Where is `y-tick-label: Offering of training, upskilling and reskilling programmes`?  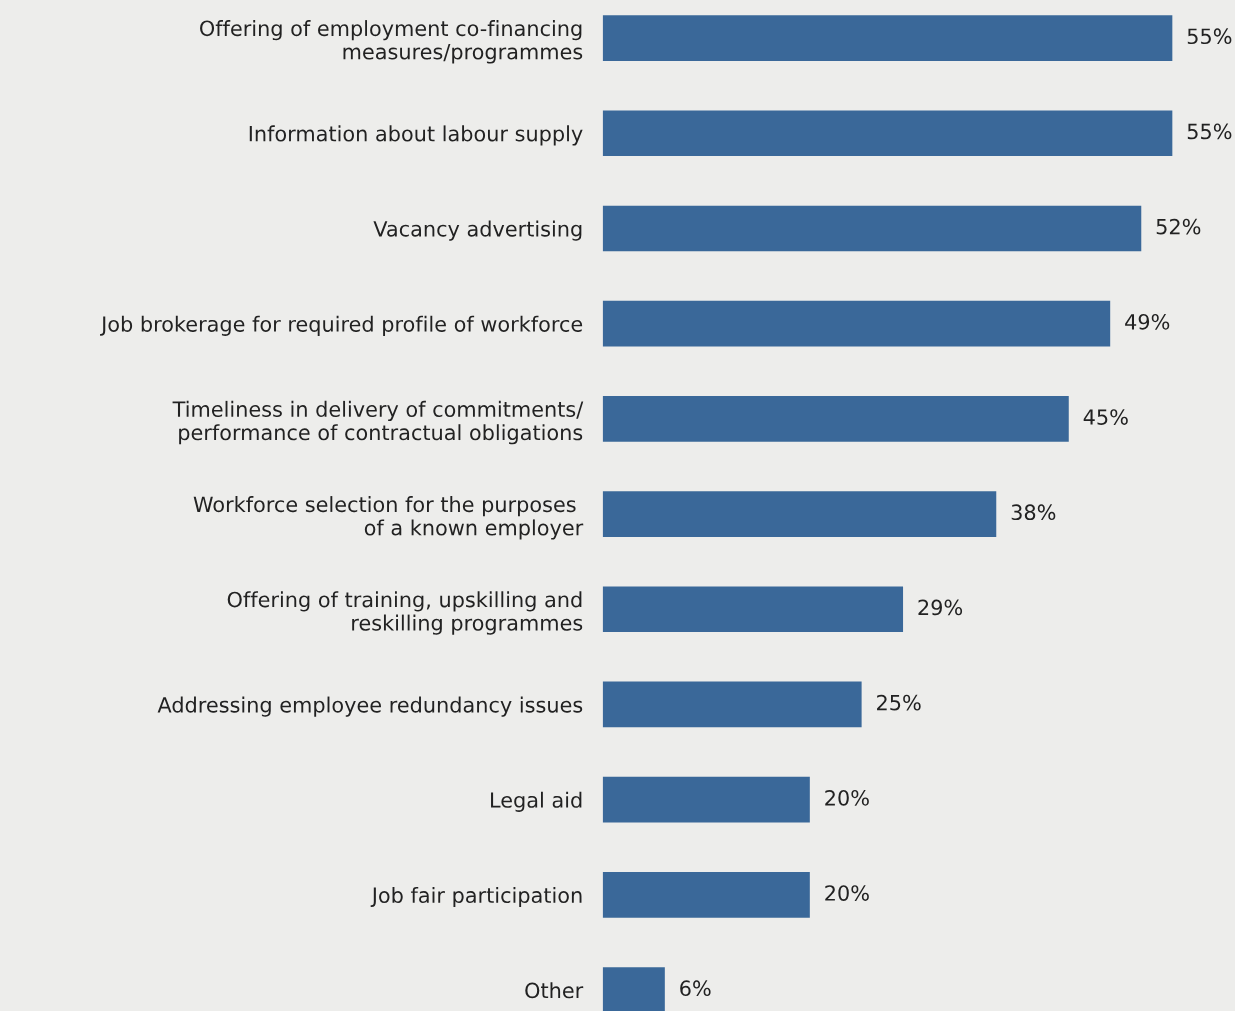 y-tick-label: Offering of training, upskilling and reskilling programmes is located at coordinates (405, 613).